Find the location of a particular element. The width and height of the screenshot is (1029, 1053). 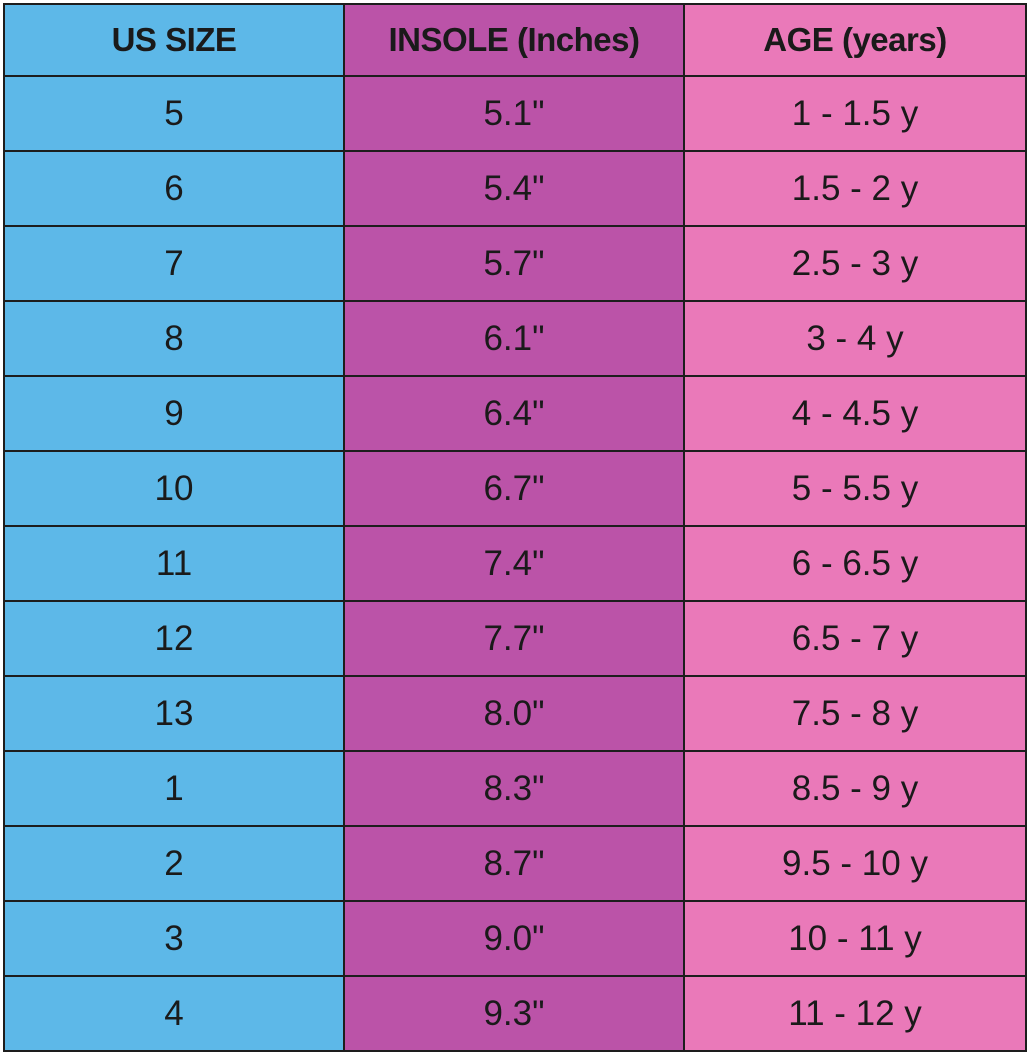

header-insole: INSOLE (Inches) is located at coordinates (514, 40).